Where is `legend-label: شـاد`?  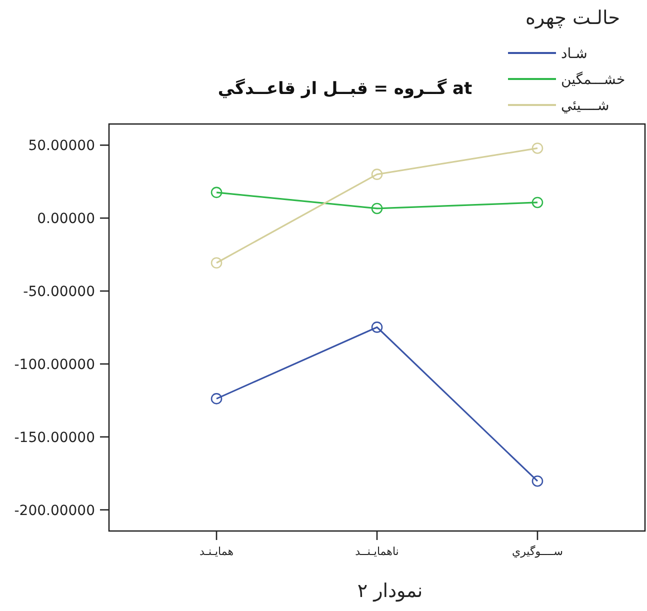 legend-label: شـاد is located at coordinates (574, 54).